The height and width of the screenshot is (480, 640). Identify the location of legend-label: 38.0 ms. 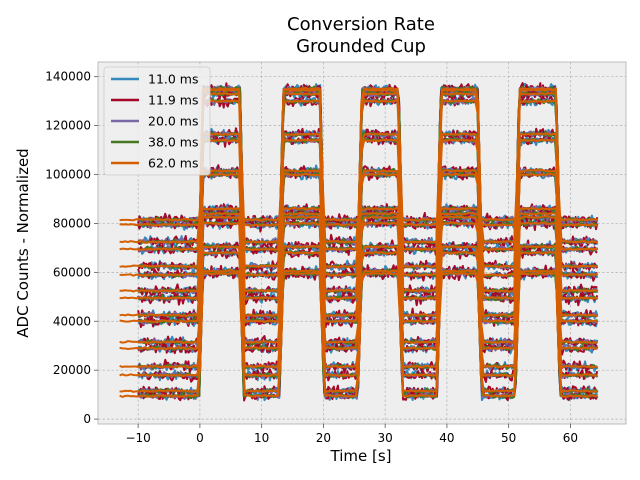
(173, 142).